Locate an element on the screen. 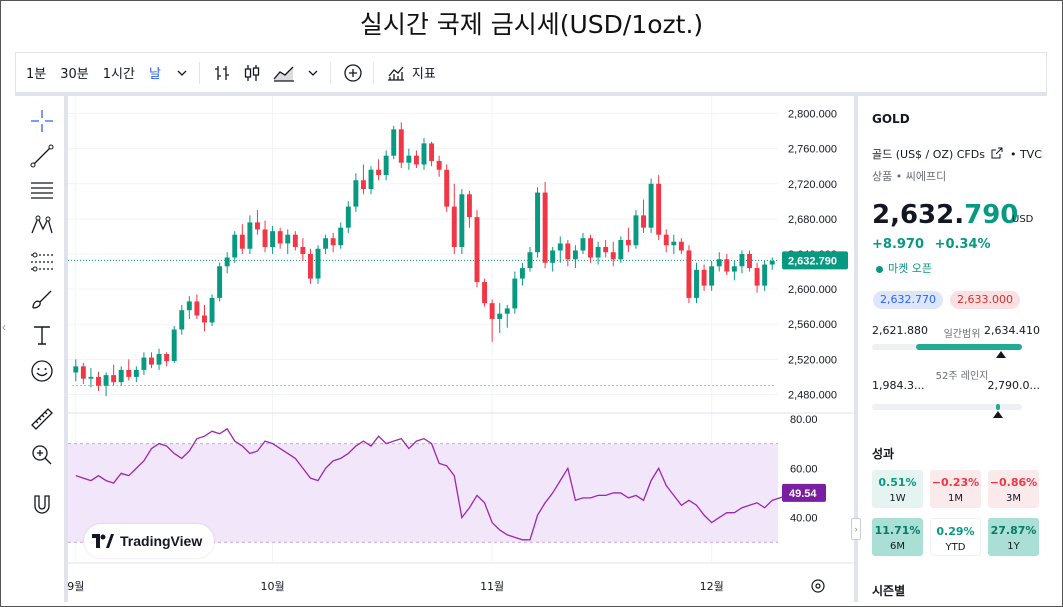 The image size is (1063, 607). day-range-bar is located at coordinates (947, 347).